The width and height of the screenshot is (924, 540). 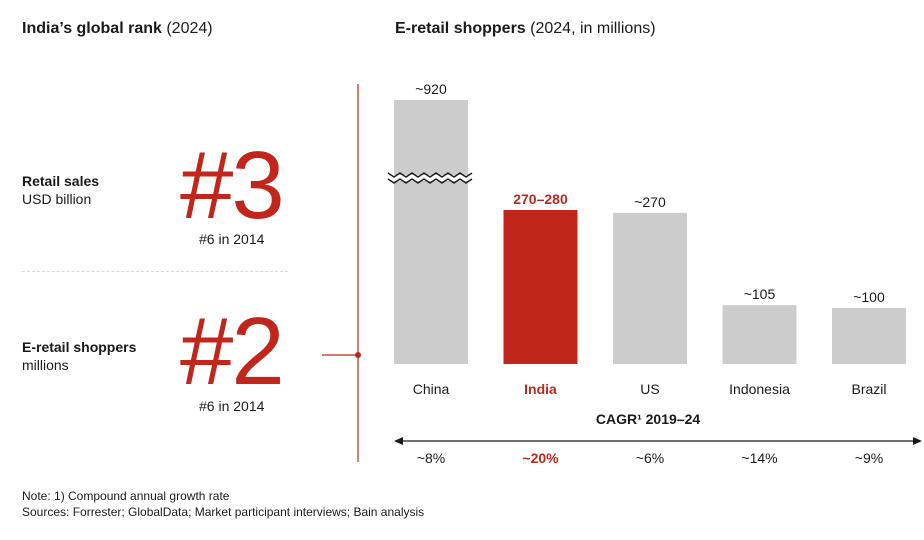 What do you see at coordinates (869, 336) in the screenshot?
I see `bar-brazil` at bounding box center [869, 336].